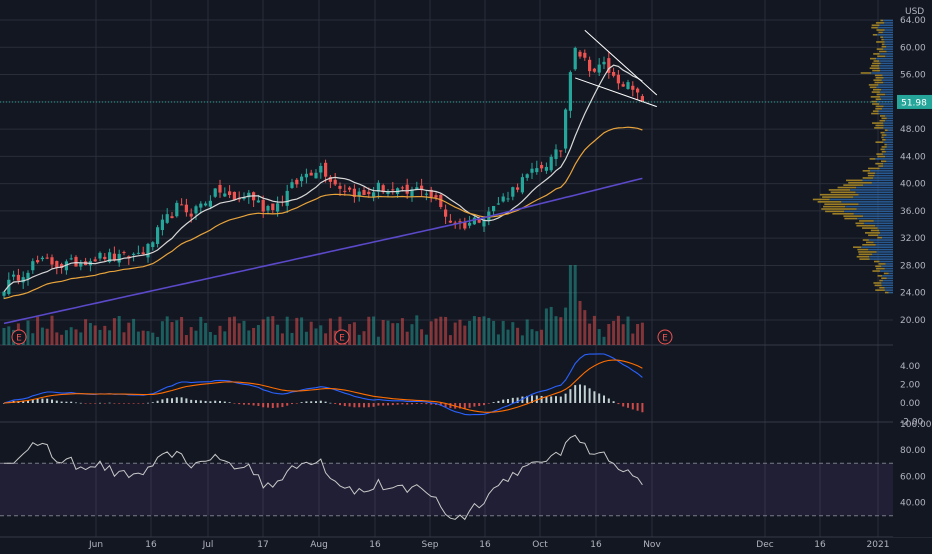 The image size is (932, 554). What do you see at coordinates (912, 423) in the screenshot?
I see `macd-tick-label: -2.00` at bounding box center [912, 423].